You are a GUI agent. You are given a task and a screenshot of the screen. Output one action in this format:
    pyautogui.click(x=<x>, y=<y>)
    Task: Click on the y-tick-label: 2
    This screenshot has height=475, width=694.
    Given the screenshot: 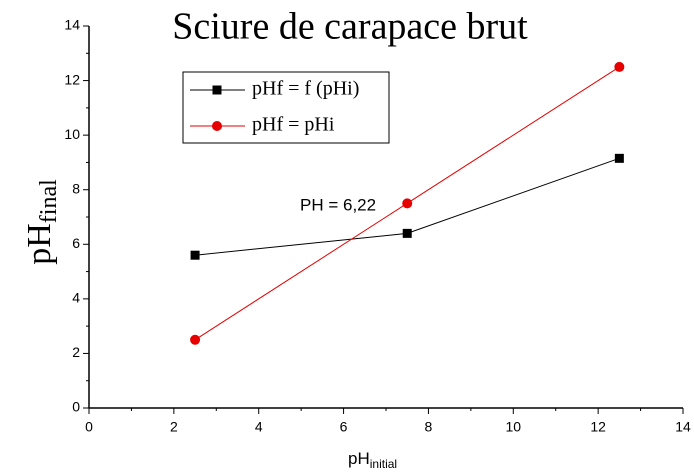 What is the action you would take?
    pyautogui.click(x=76, y=352)
    